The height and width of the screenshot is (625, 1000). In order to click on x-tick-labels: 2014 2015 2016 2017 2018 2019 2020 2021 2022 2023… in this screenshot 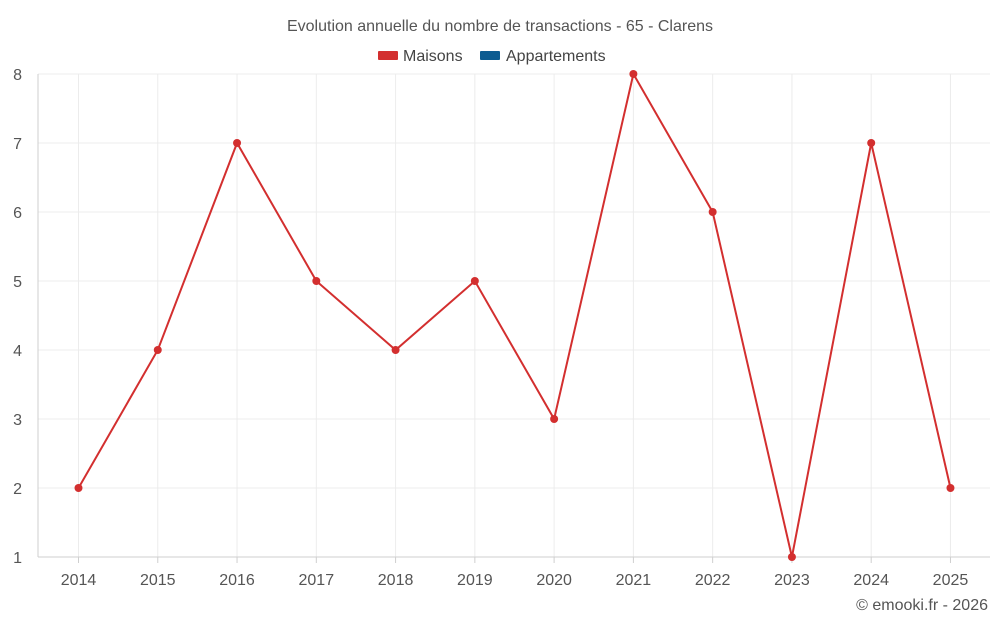, I will do `click(515, 580)`.